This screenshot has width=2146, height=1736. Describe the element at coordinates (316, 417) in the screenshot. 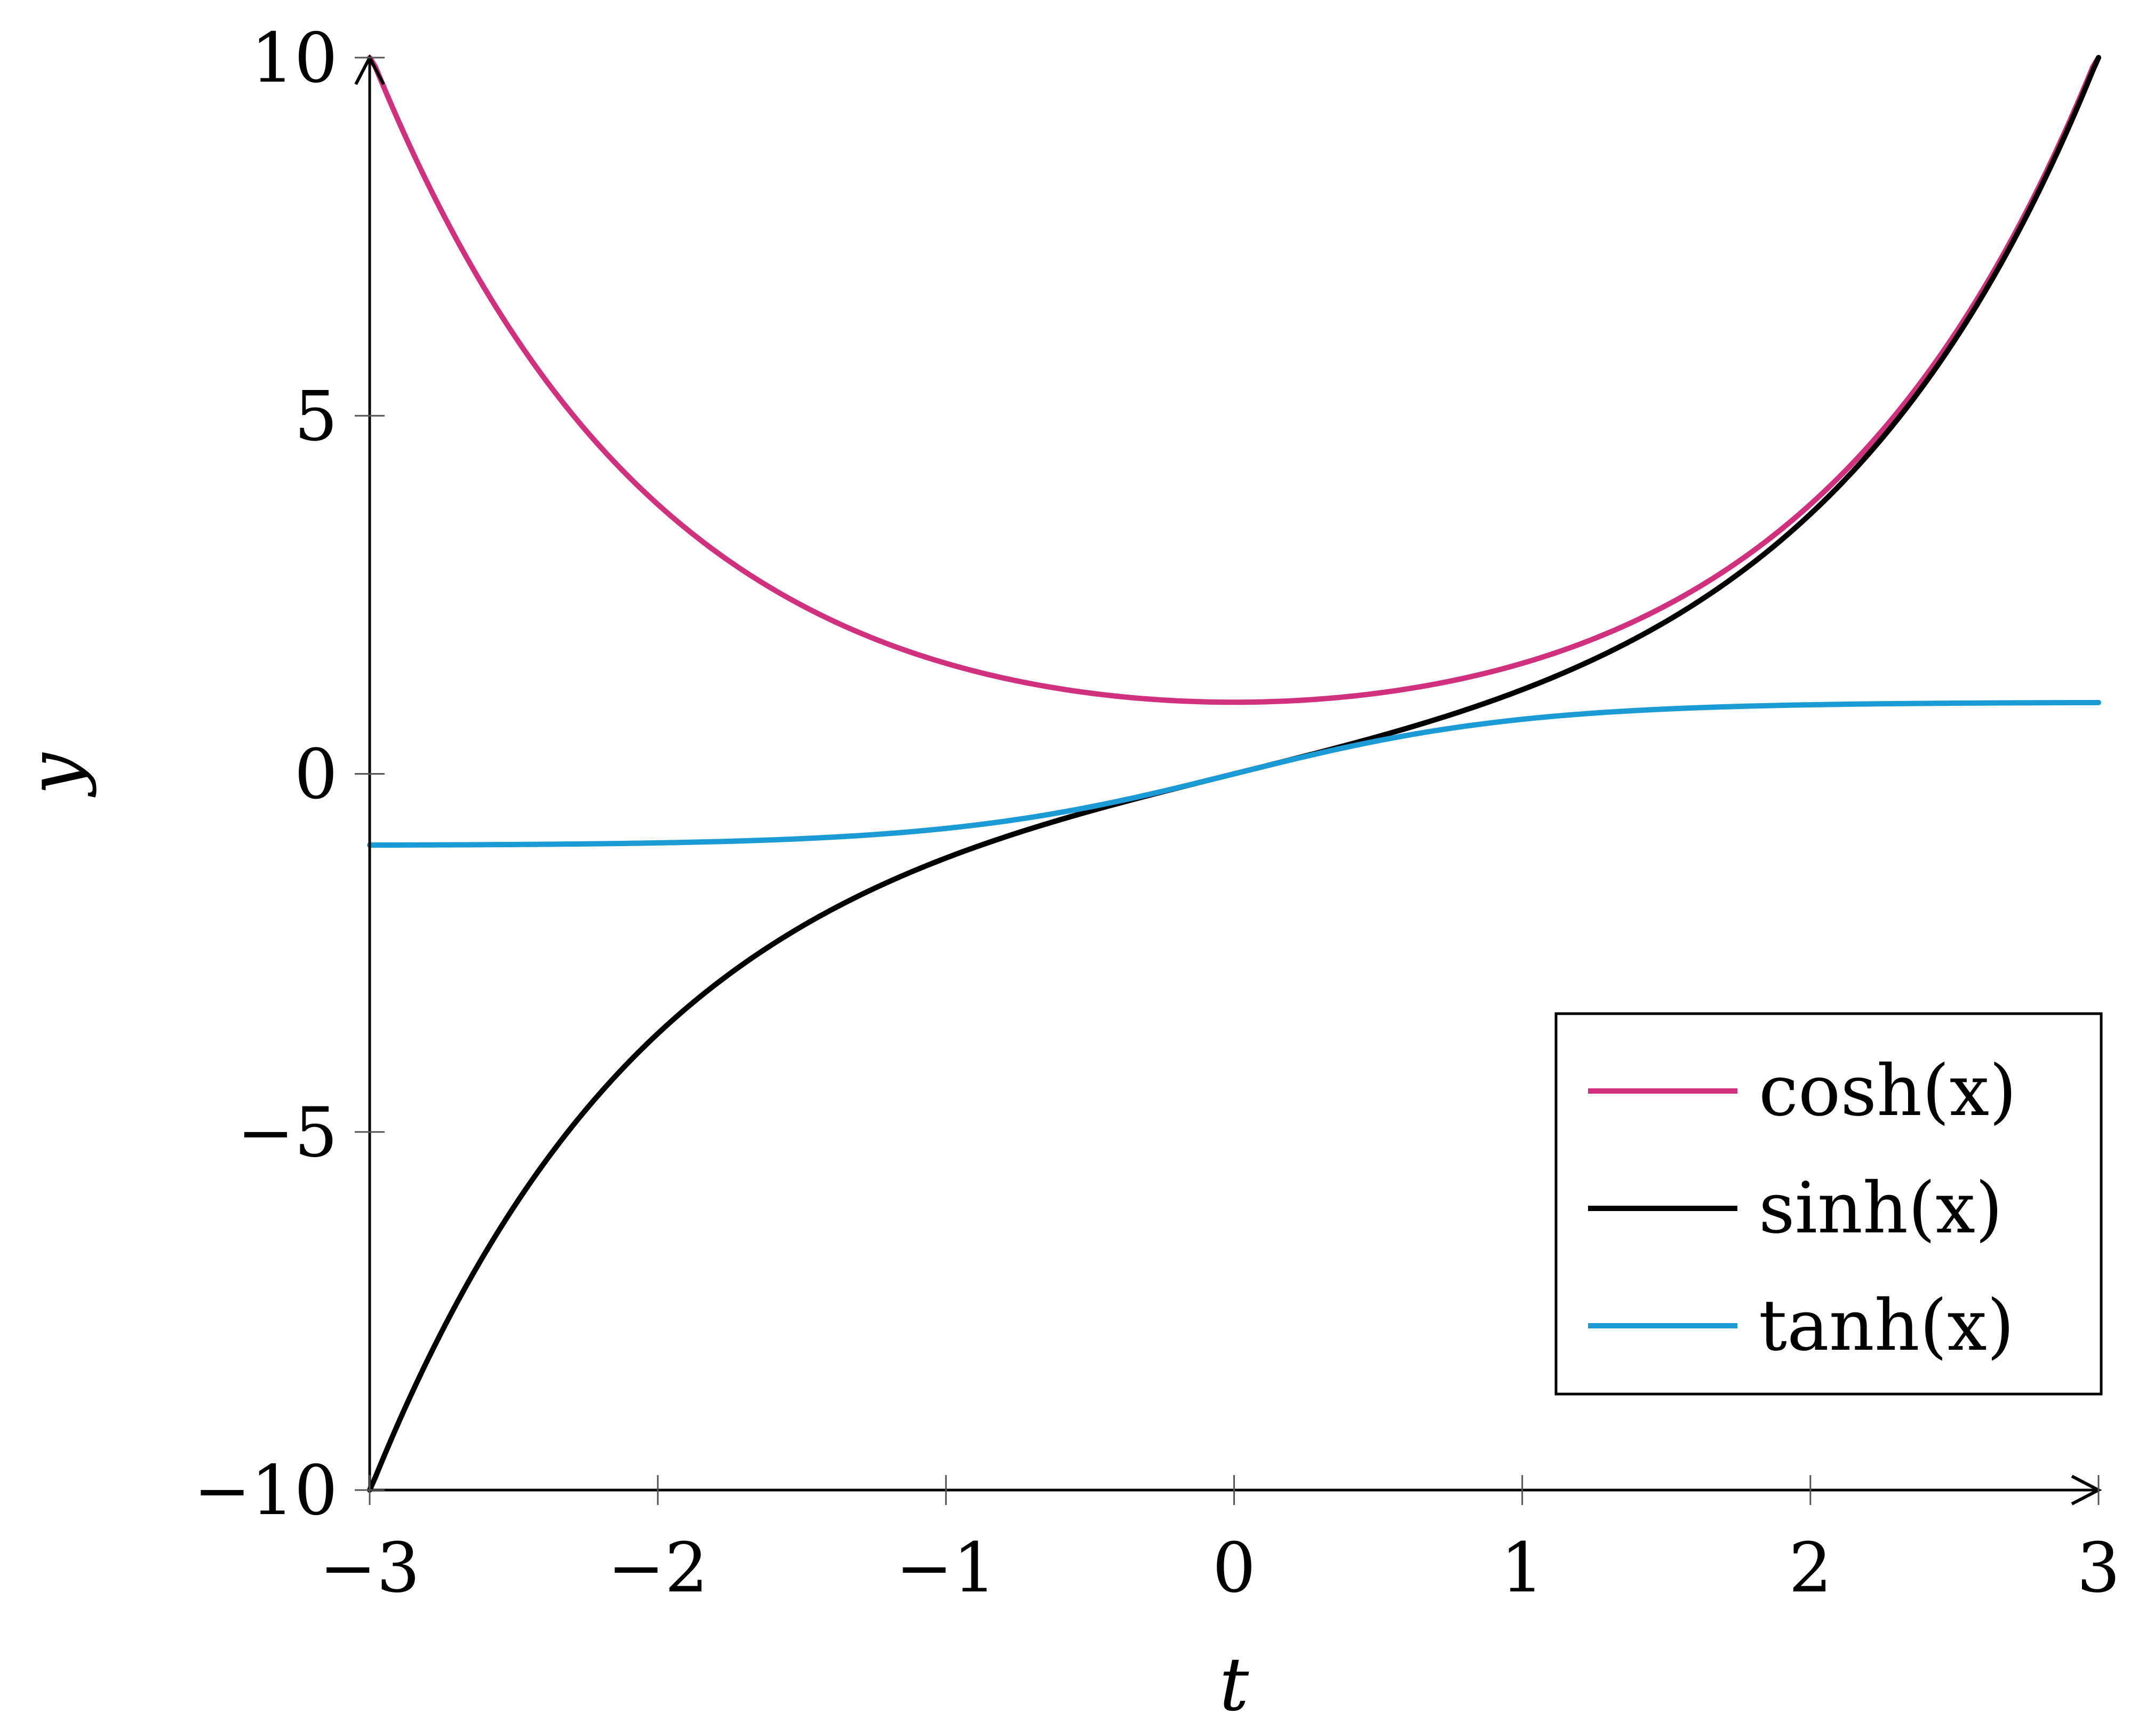

I see `y-tick-label: 5` at that location.